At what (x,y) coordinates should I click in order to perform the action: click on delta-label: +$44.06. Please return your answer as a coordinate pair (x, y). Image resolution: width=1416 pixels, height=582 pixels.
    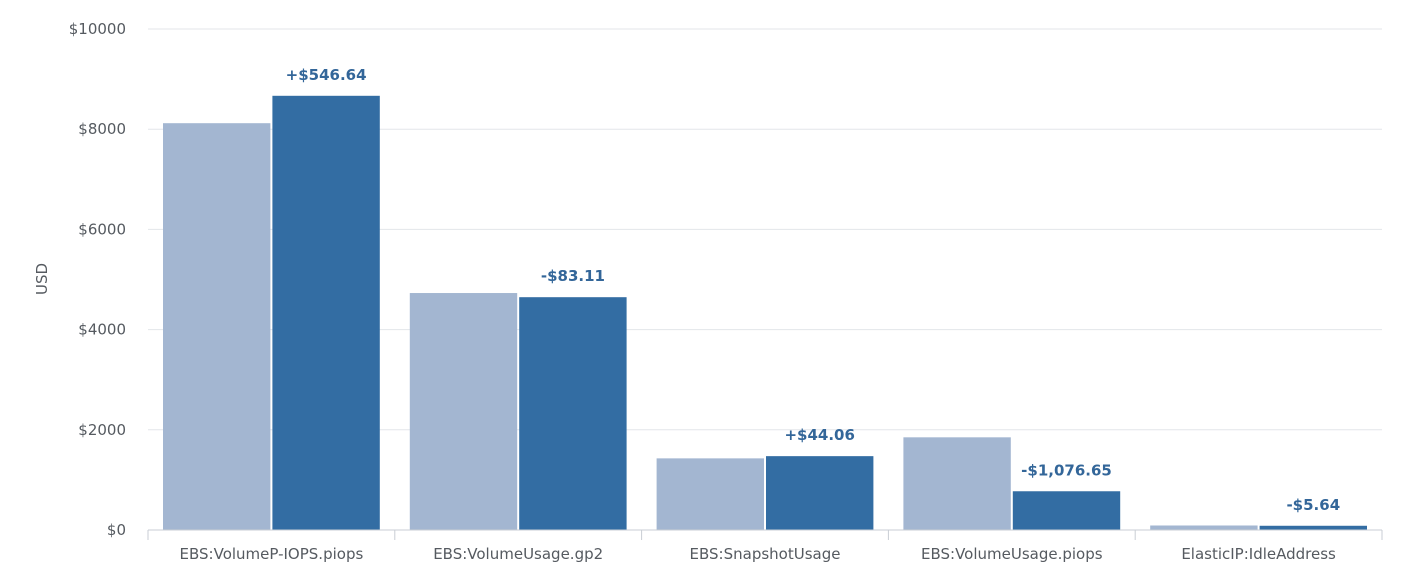
    Looking at the image, I should click on (819, 435).